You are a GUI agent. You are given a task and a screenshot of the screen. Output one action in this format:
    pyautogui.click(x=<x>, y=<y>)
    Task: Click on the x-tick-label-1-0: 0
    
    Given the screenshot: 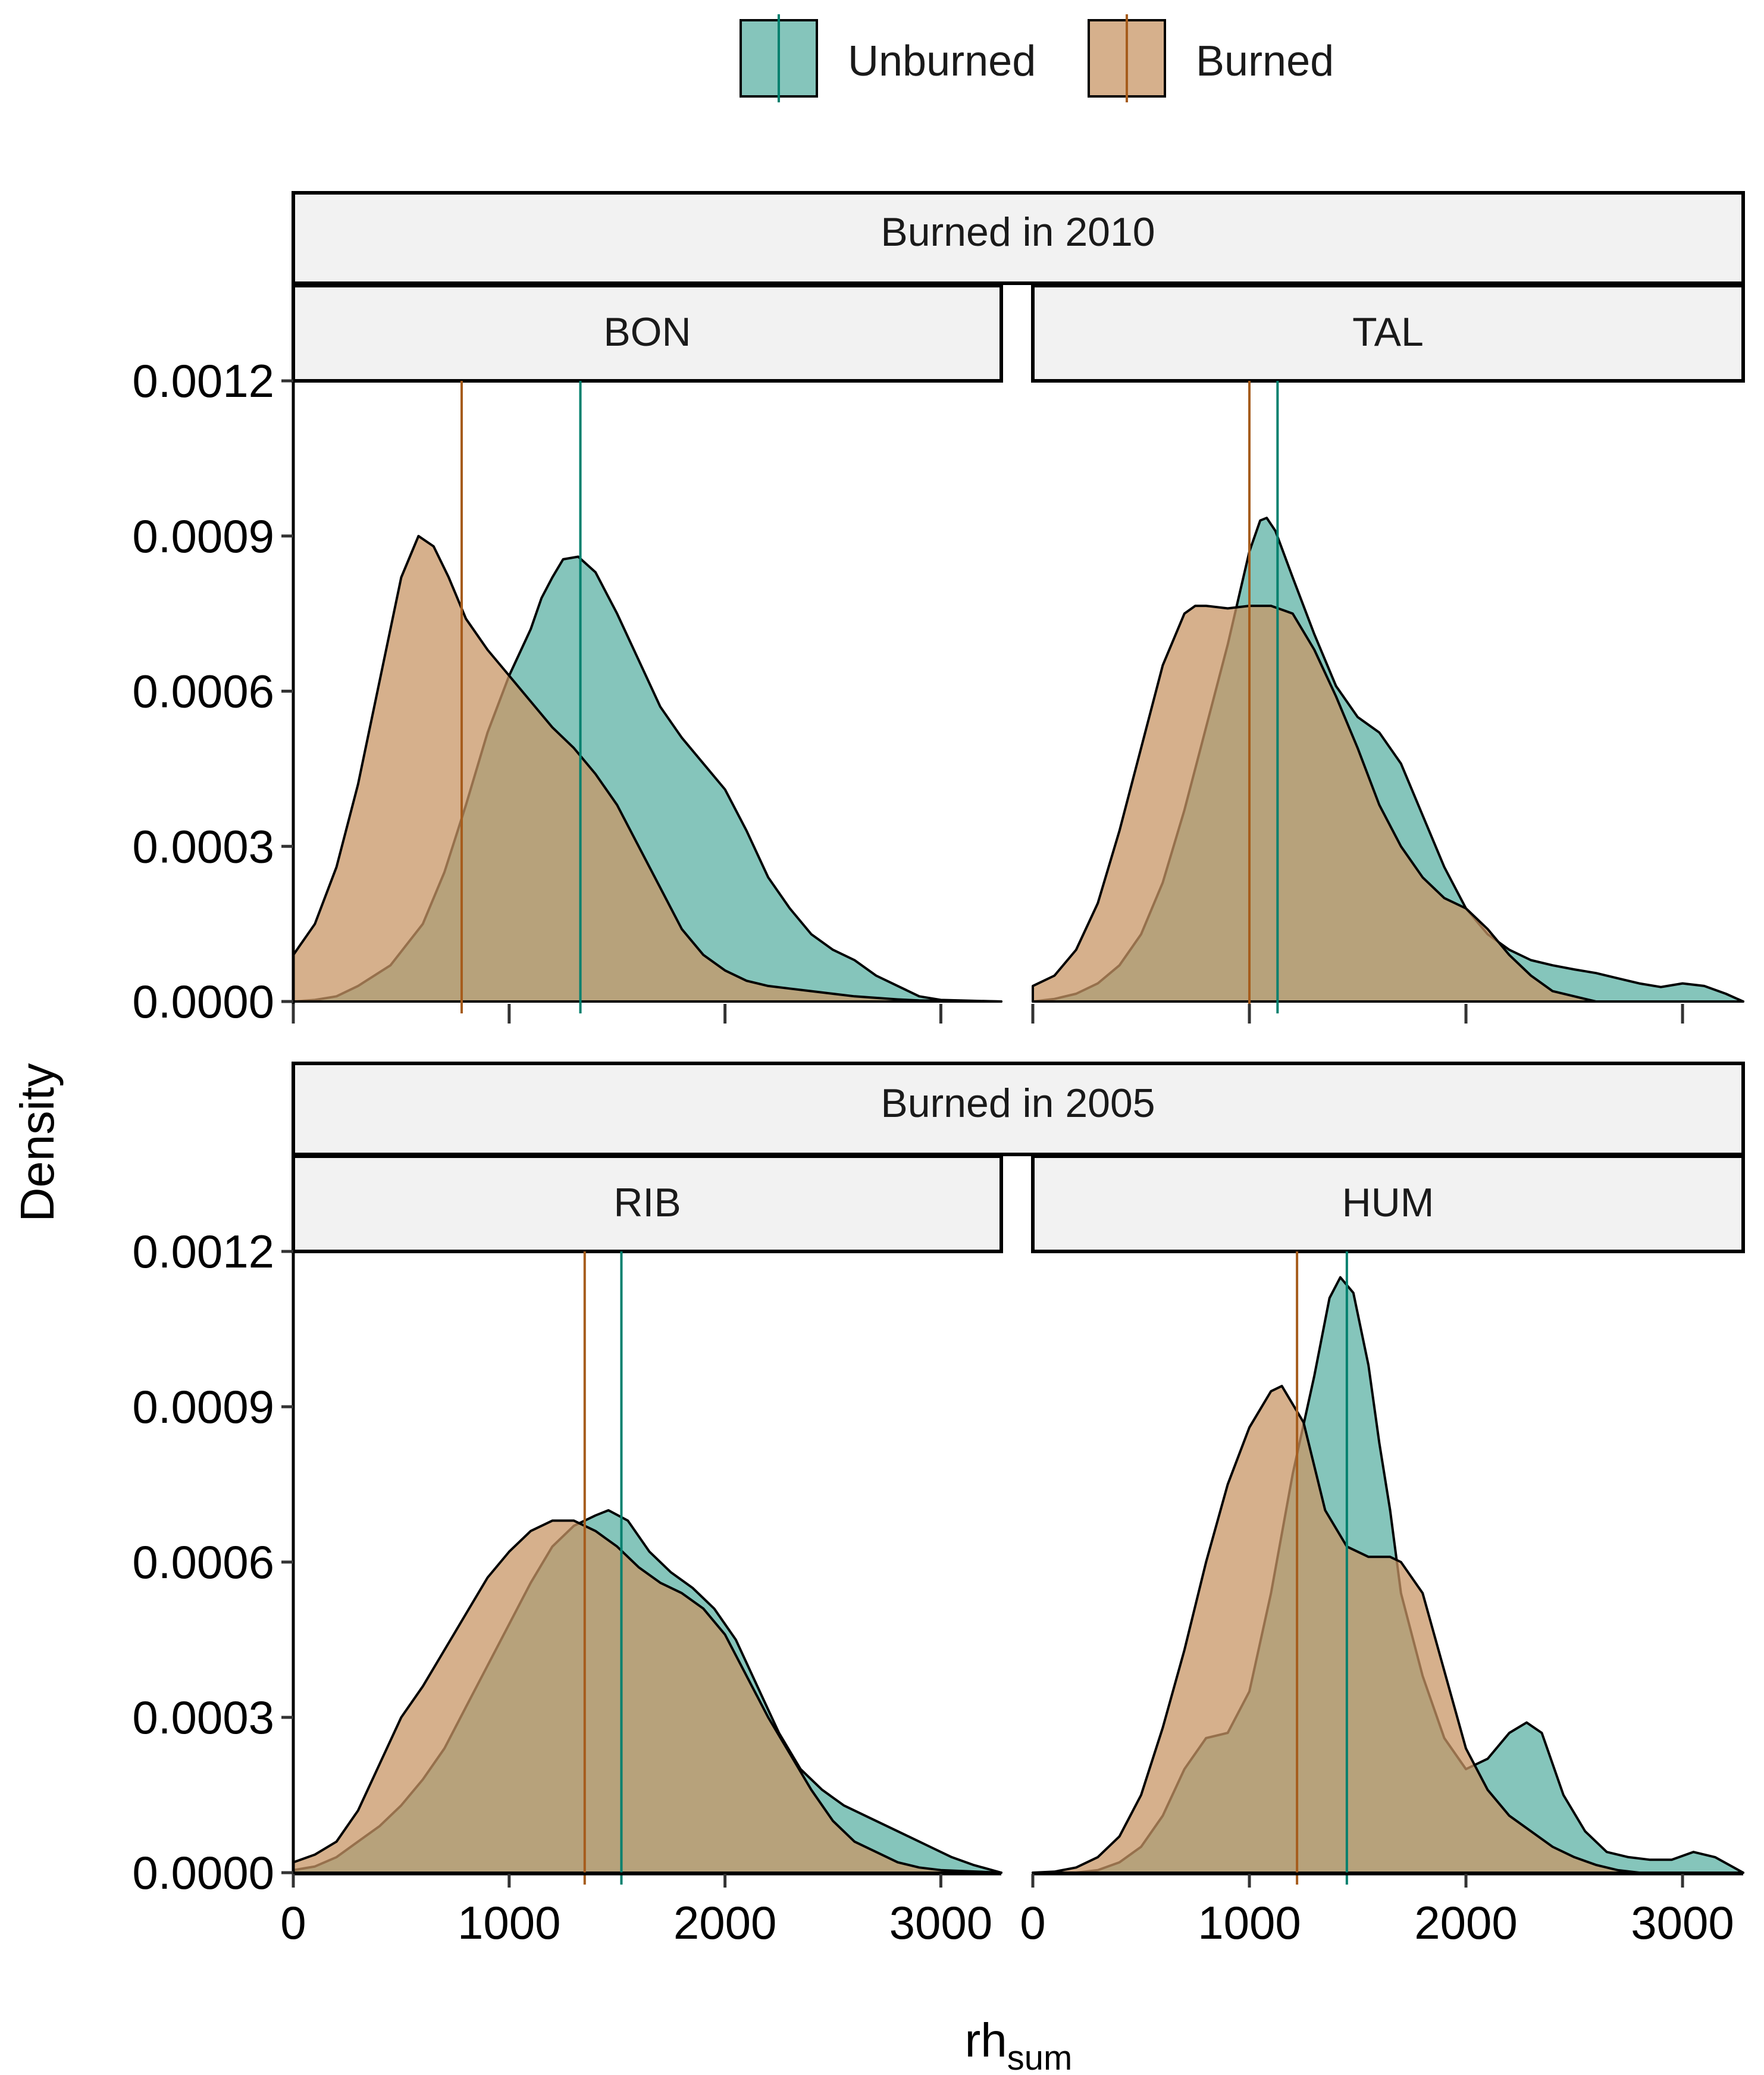 What is the action you would take?
    pyautogui.click(x=1032, y=1923)
    